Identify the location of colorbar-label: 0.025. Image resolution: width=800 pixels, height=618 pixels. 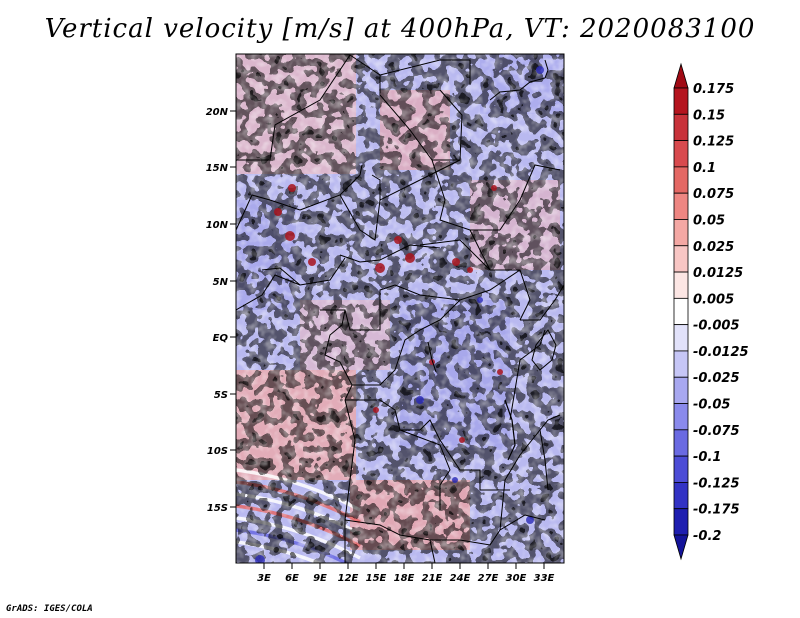
(713, 247).